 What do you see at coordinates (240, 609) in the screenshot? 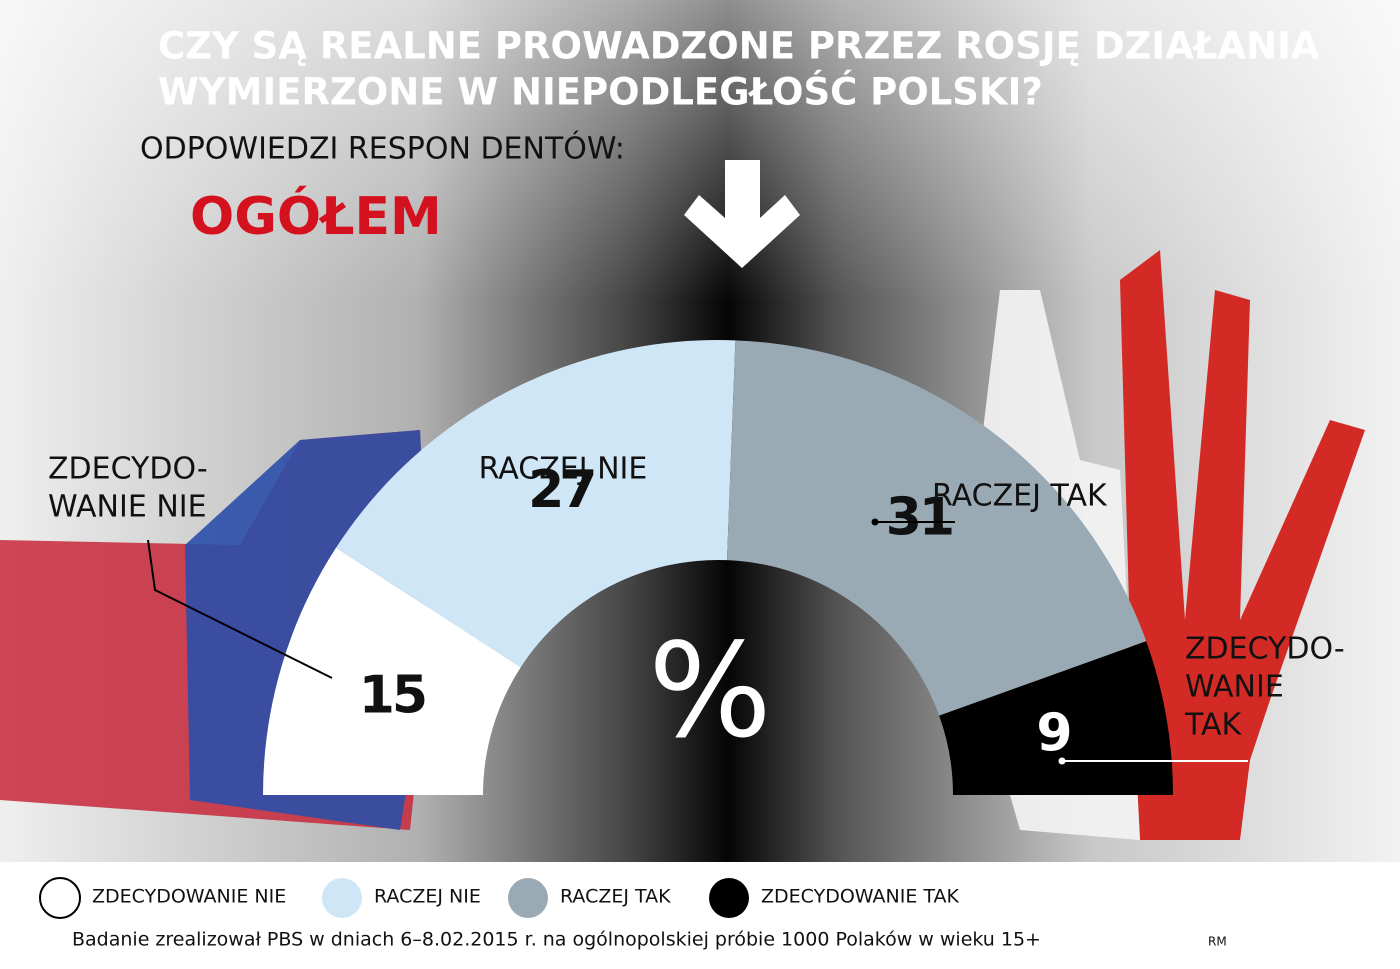
I see `leader-line` at bounding box center [240, 609].